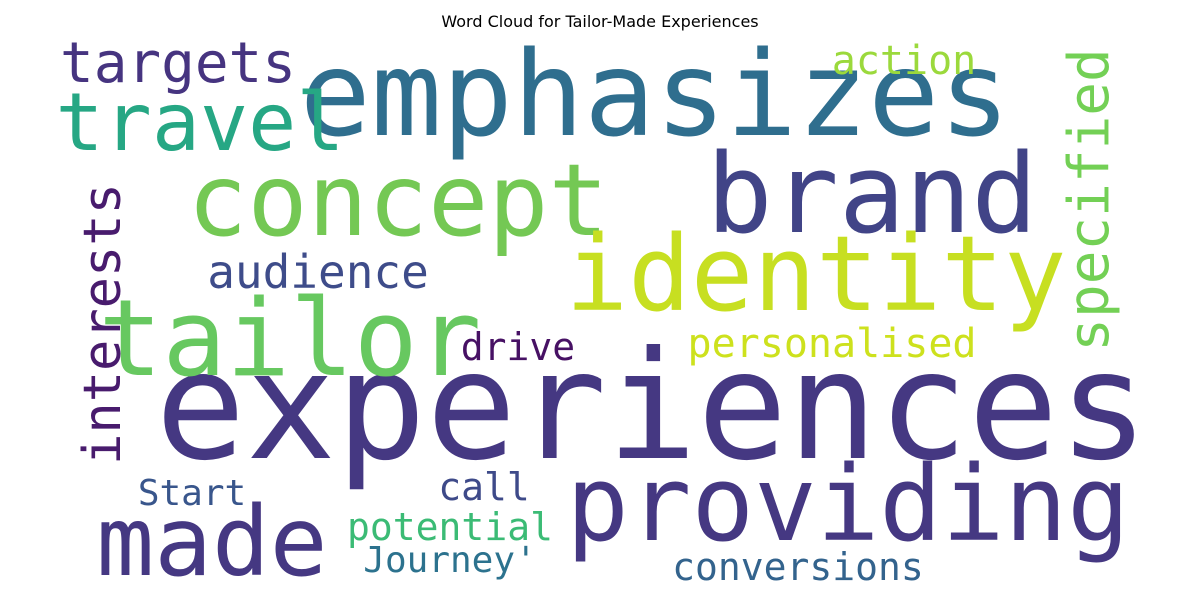 Image resolution: width=1200 pixels, height=600 pixels. What do you see at coordinates (832, 344) in the screenshot?
I see `word-personalised: personalised` at bounding box center [832, 344].